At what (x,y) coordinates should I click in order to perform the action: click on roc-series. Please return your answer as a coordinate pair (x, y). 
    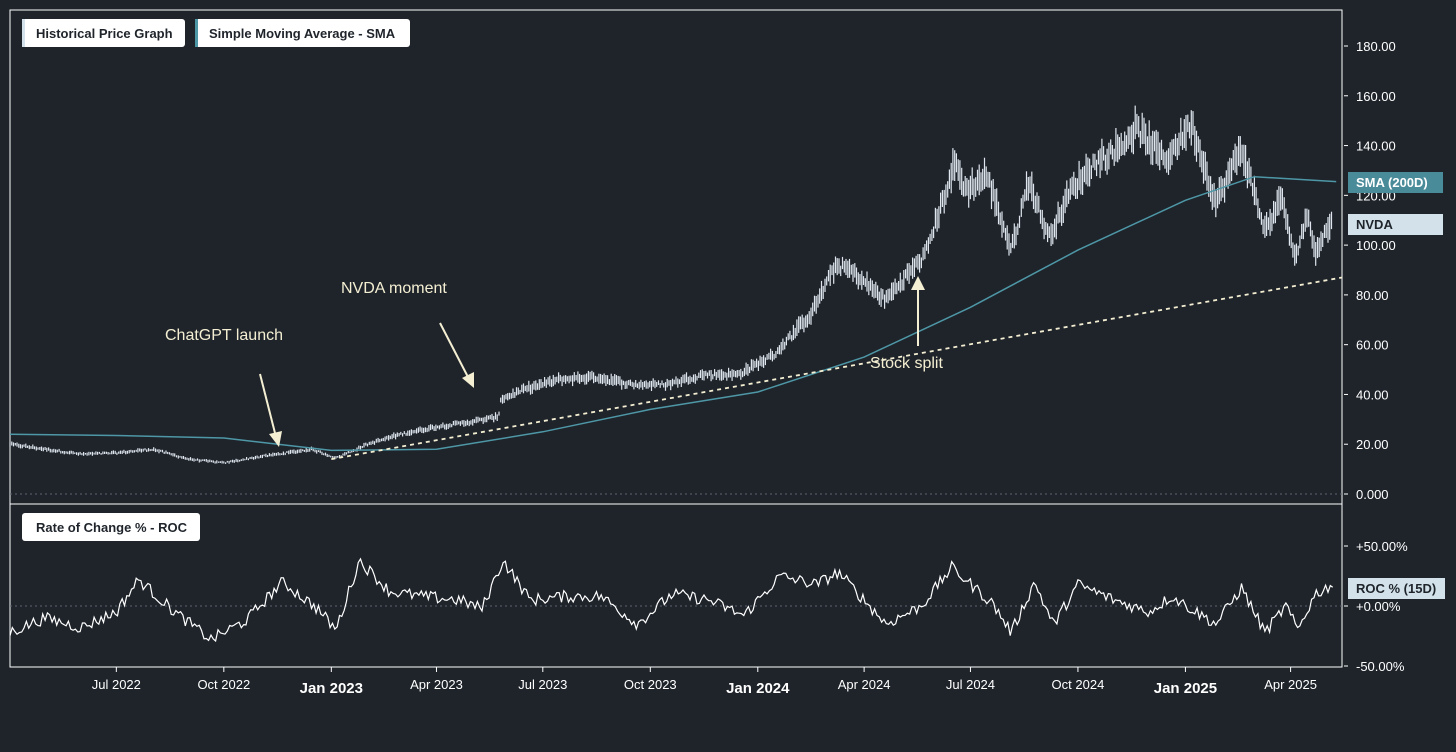
    Looking at the image, I should click on (671, 600).